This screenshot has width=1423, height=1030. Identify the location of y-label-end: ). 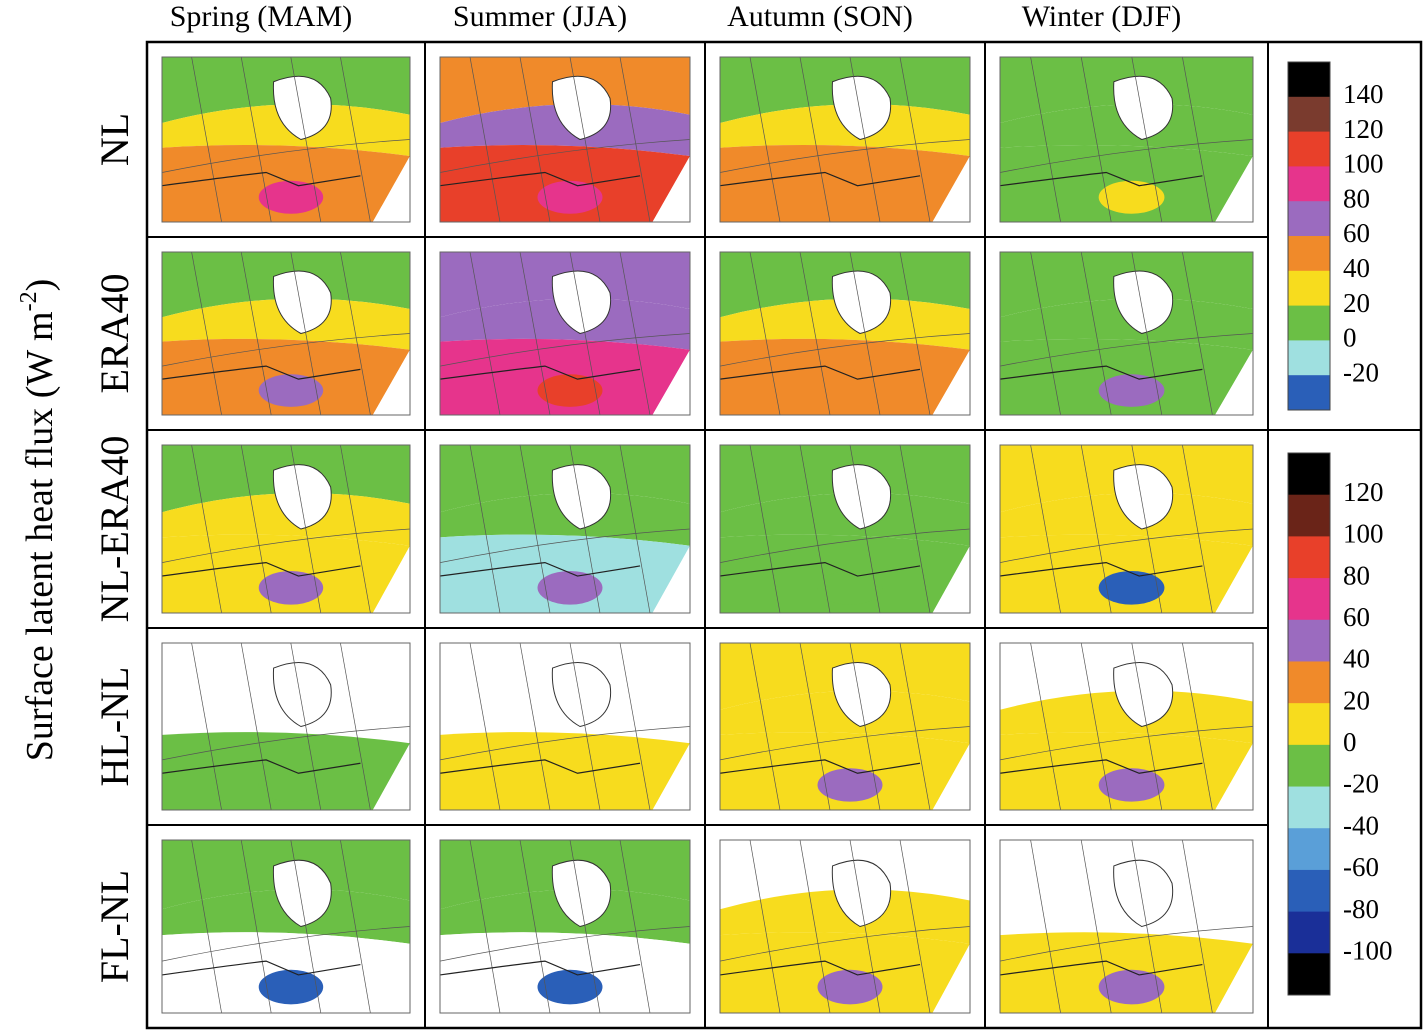
(40, 285).